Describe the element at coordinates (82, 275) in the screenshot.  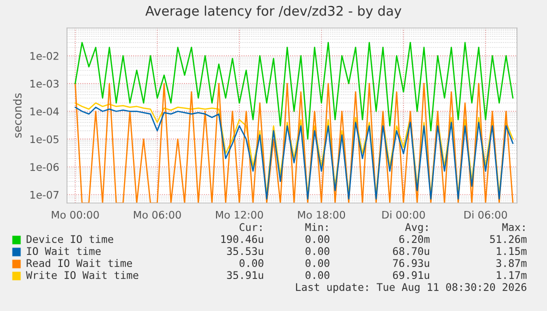
I see `legend-label: Write IO Wait time` at that location.